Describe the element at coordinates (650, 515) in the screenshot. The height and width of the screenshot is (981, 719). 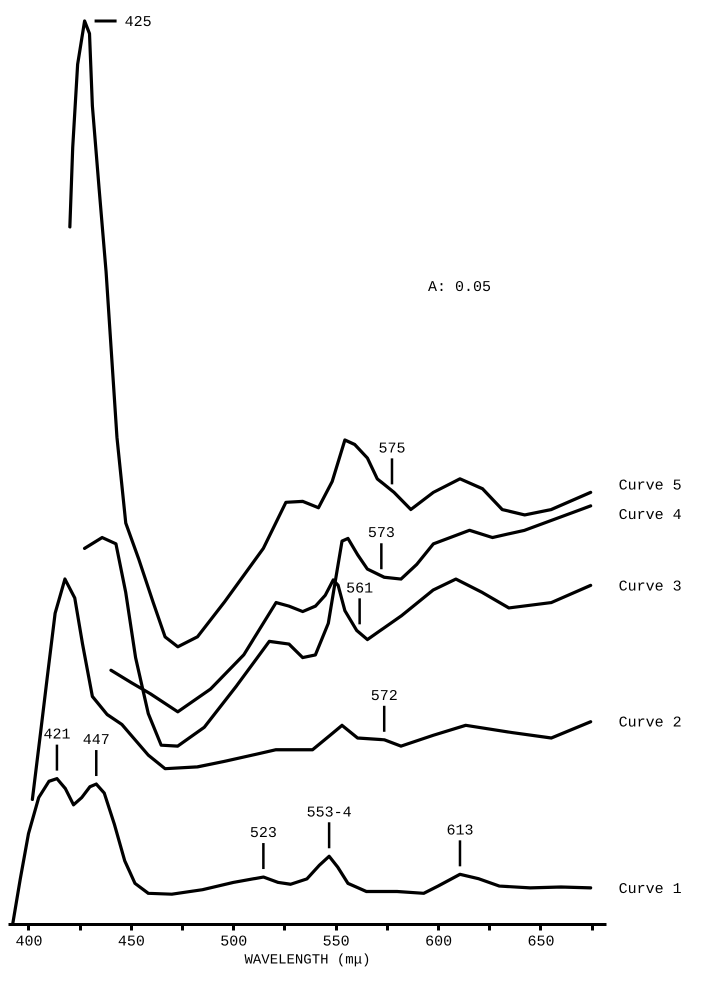
I see `series-label: Curve 4` at that location.